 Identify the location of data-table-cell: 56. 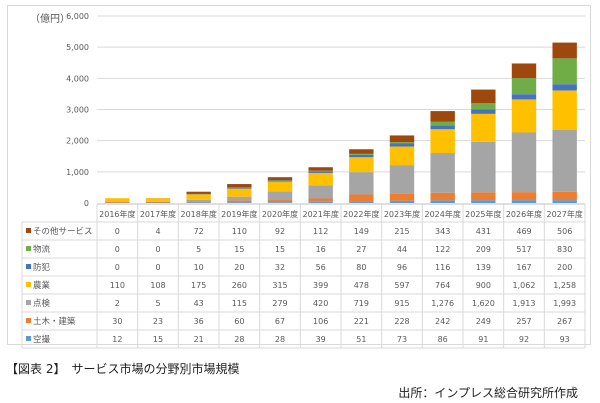
(321, 267).